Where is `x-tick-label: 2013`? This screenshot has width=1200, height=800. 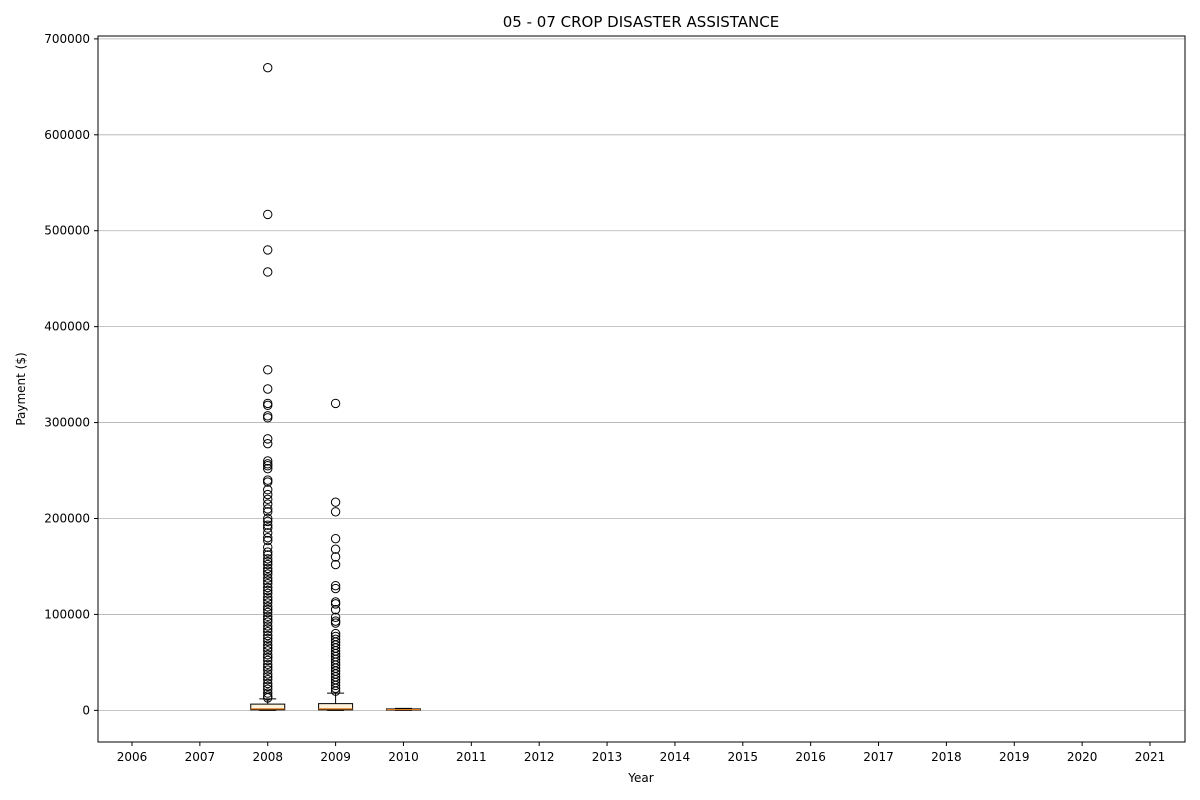 x-tick-label: 2013 is located at coordinates (607, 757).